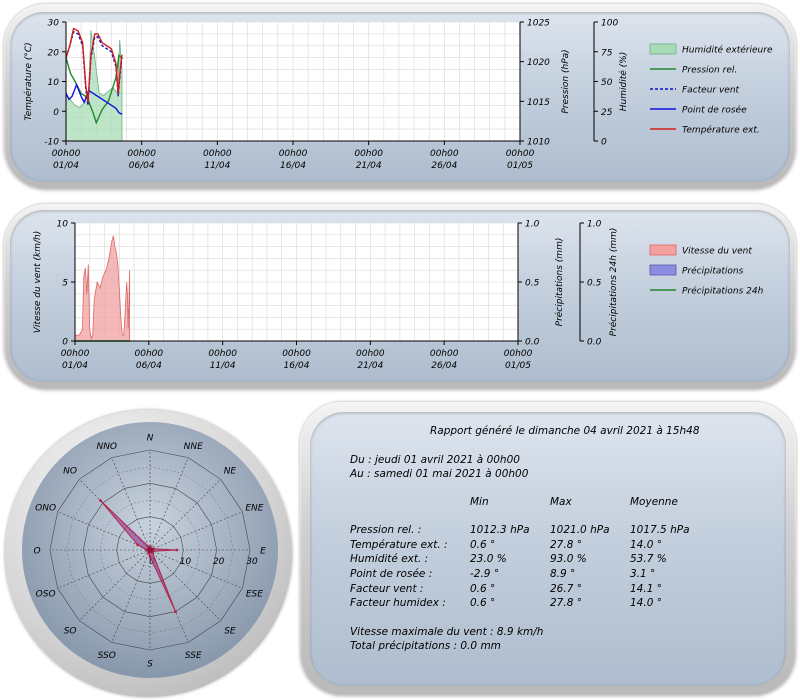 This screenshot has height=700, width=800. I want to click on y-tick-label: 5, so click(65, 284).